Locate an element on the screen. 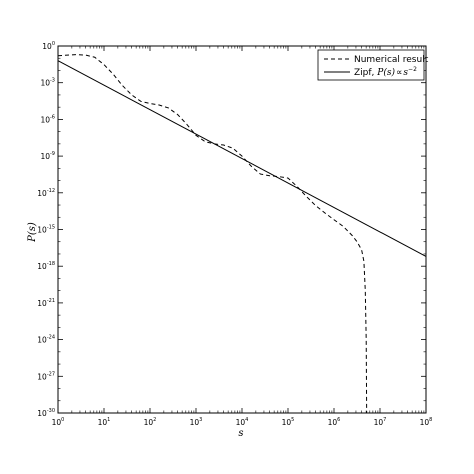 The image size is (474, 474). x-tick-exp: 7 is located at coordinates (384, 420).